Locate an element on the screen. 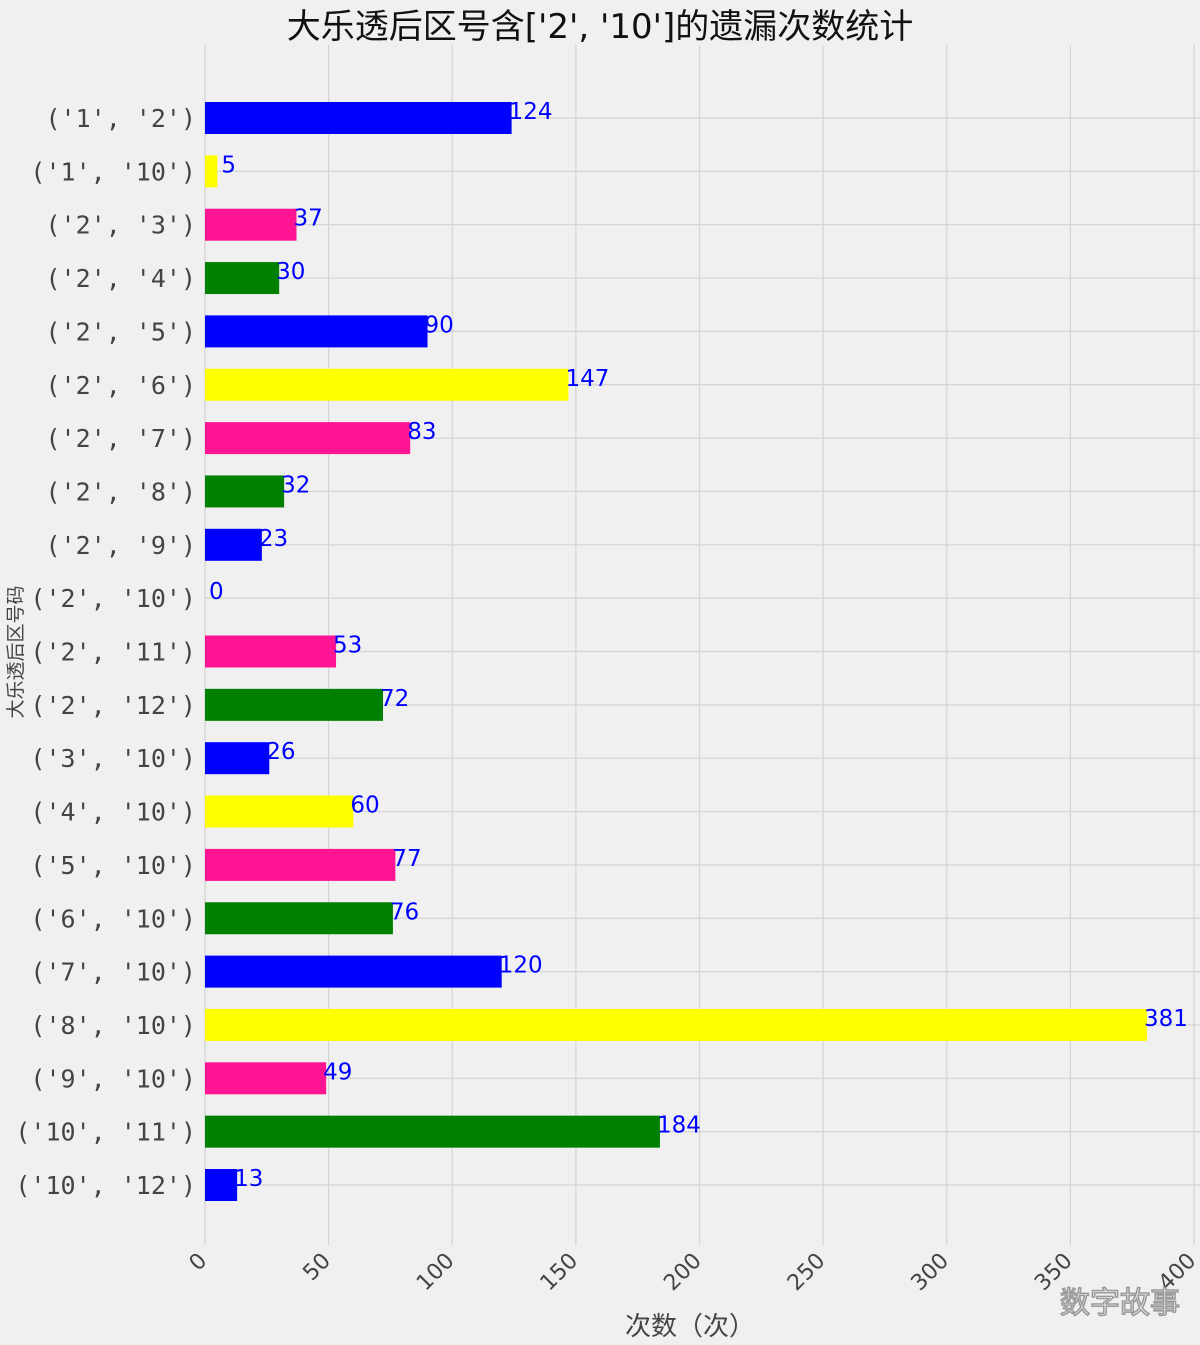 The width and height of the screenshot is (1200, 1345). x-tick-labels: 0 50 100 150 200 250 300 350 400 is located at coordinates (692, 1272).